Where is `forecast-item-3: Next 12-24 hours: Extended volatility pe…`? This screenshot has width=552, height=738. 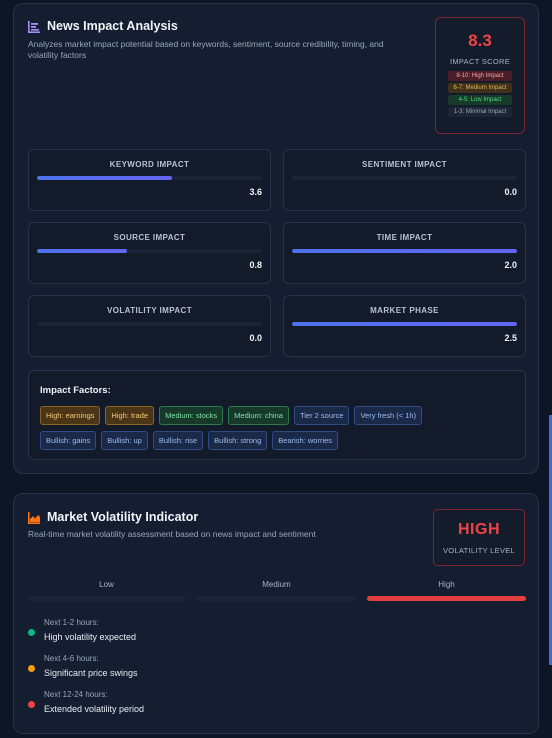
forecast-item-3: Next 12-24 hours: Extended volatility pe… is located at coordinates (86, 702).